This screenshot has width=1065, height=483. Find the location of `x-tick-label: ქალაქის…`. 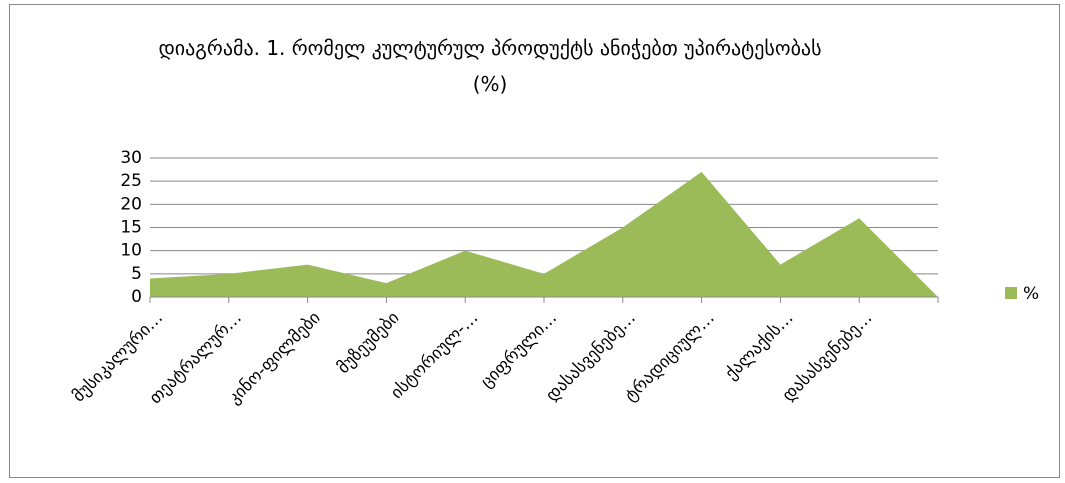

x-tick-label: ქალაქის… is located at coordinates (759, 346).